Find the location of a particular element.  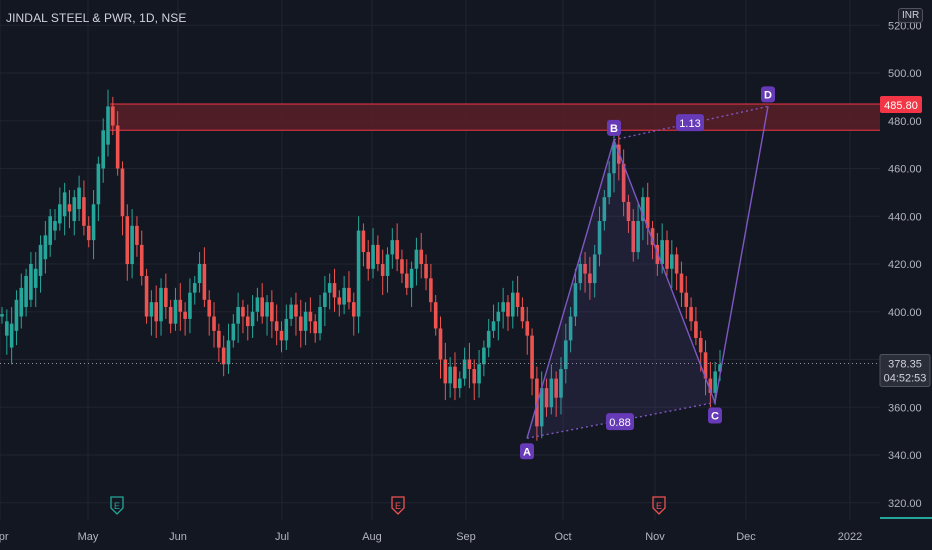

earnings-marker-label: E is located at coordinates (117, 506).